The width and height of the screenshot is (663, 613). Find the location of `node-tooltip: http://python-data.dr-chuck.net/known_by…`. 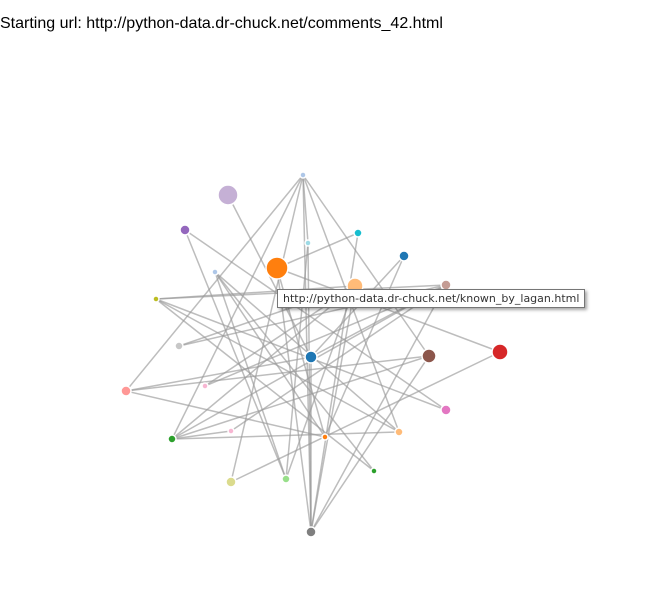

node-tooltip: http://python-data.dr-chuck.net/known_by… is located at coordinates (431, 298).